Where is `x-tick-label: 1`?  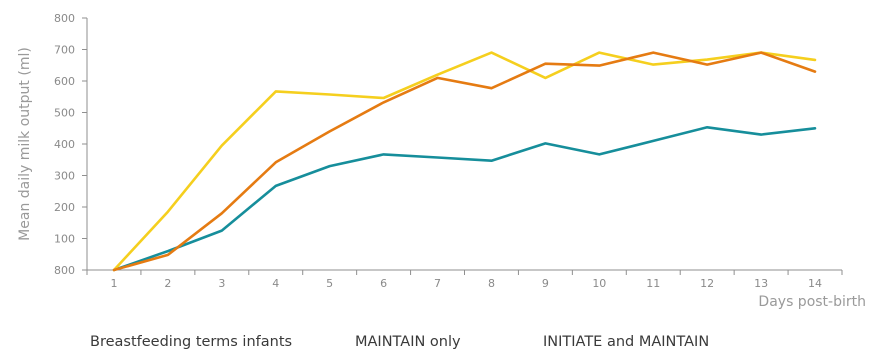 x-tick-label: 1 is located at coordinates (113, 283).